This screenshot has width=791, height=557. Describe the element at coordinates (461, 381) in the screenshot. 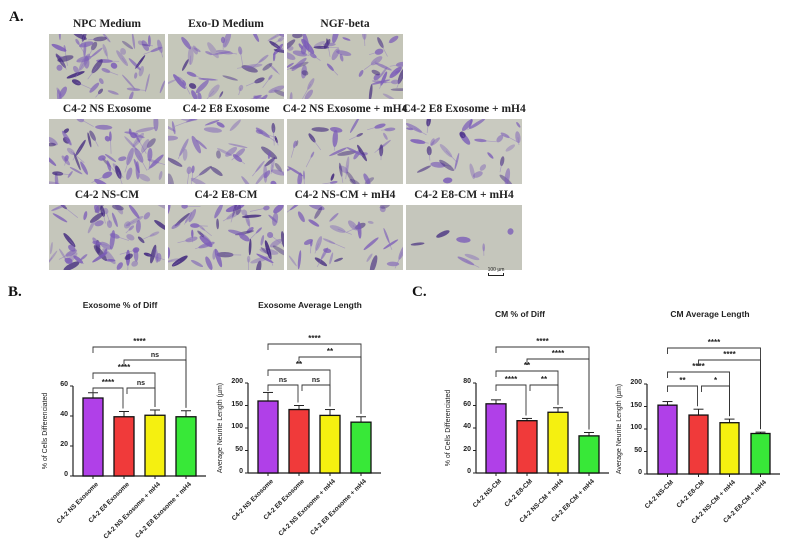

I see `y-tick-label: 80` at that location.